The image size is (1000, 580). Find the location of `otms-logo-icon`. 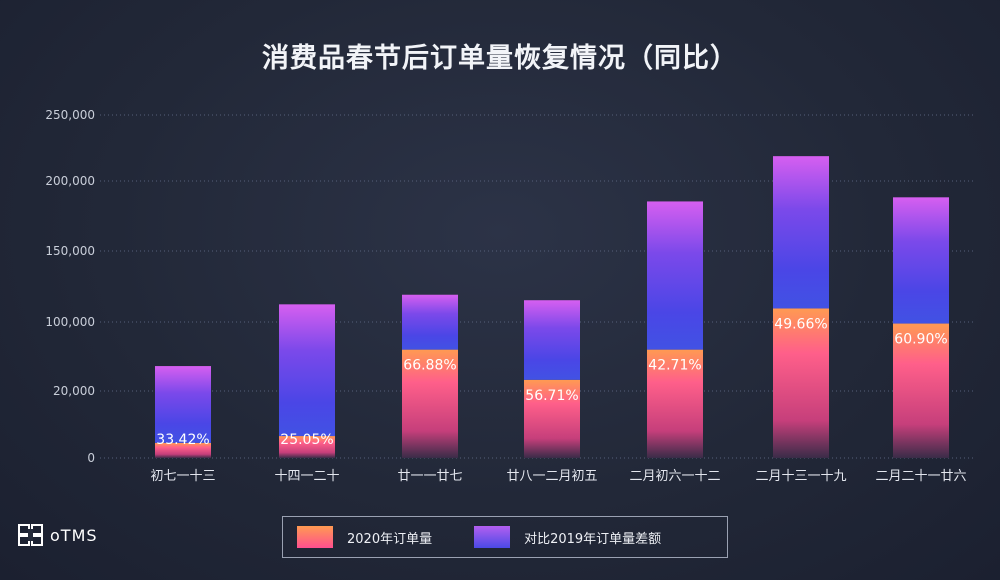

otms-logo-icon is located at coordinates (30, 535).